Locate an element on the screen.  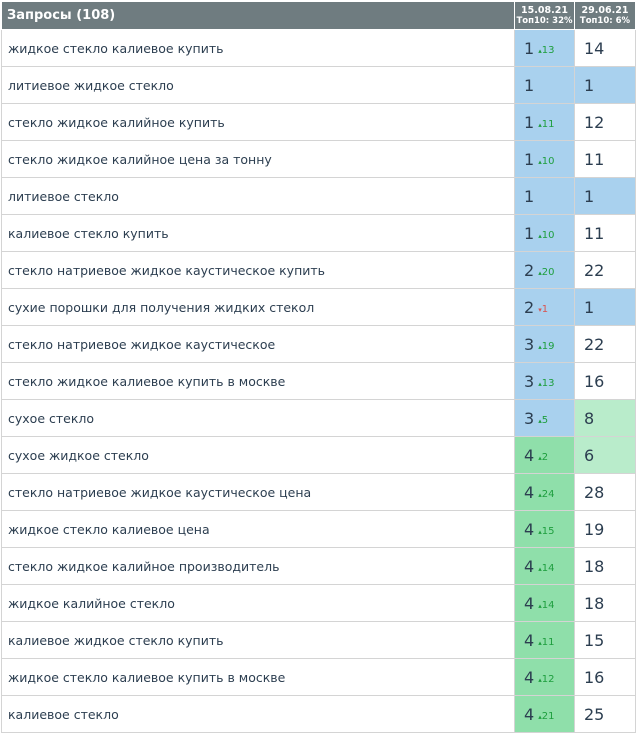
position-cell: 1 ▴11 is located at coordinates (544, 122).